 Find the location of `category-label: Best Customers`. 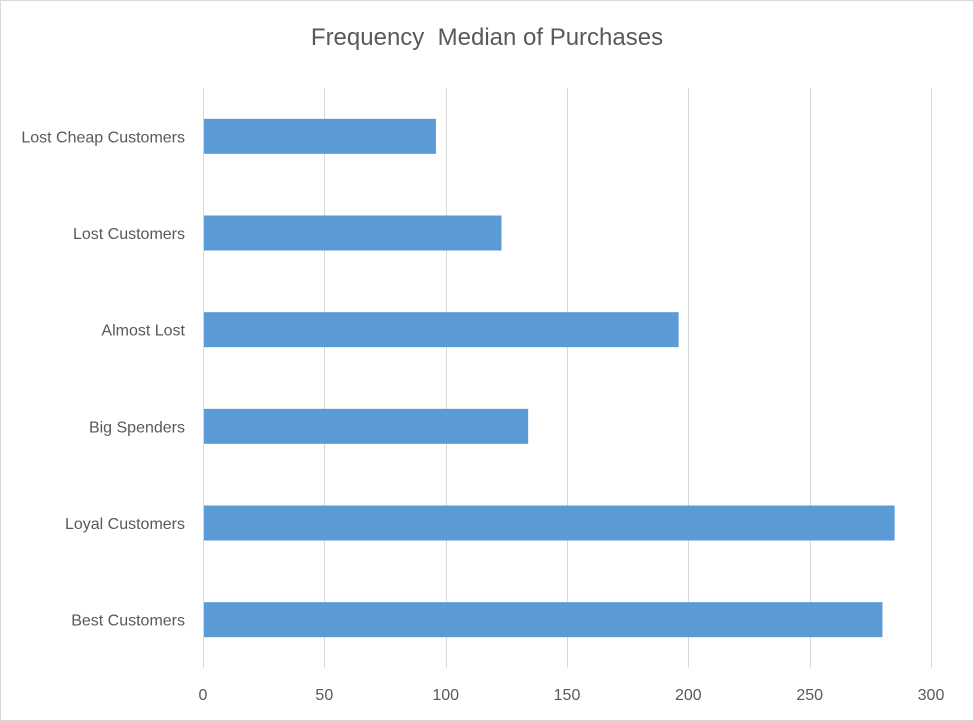

category-label: Best Customers is located at coordinates (128, 621).